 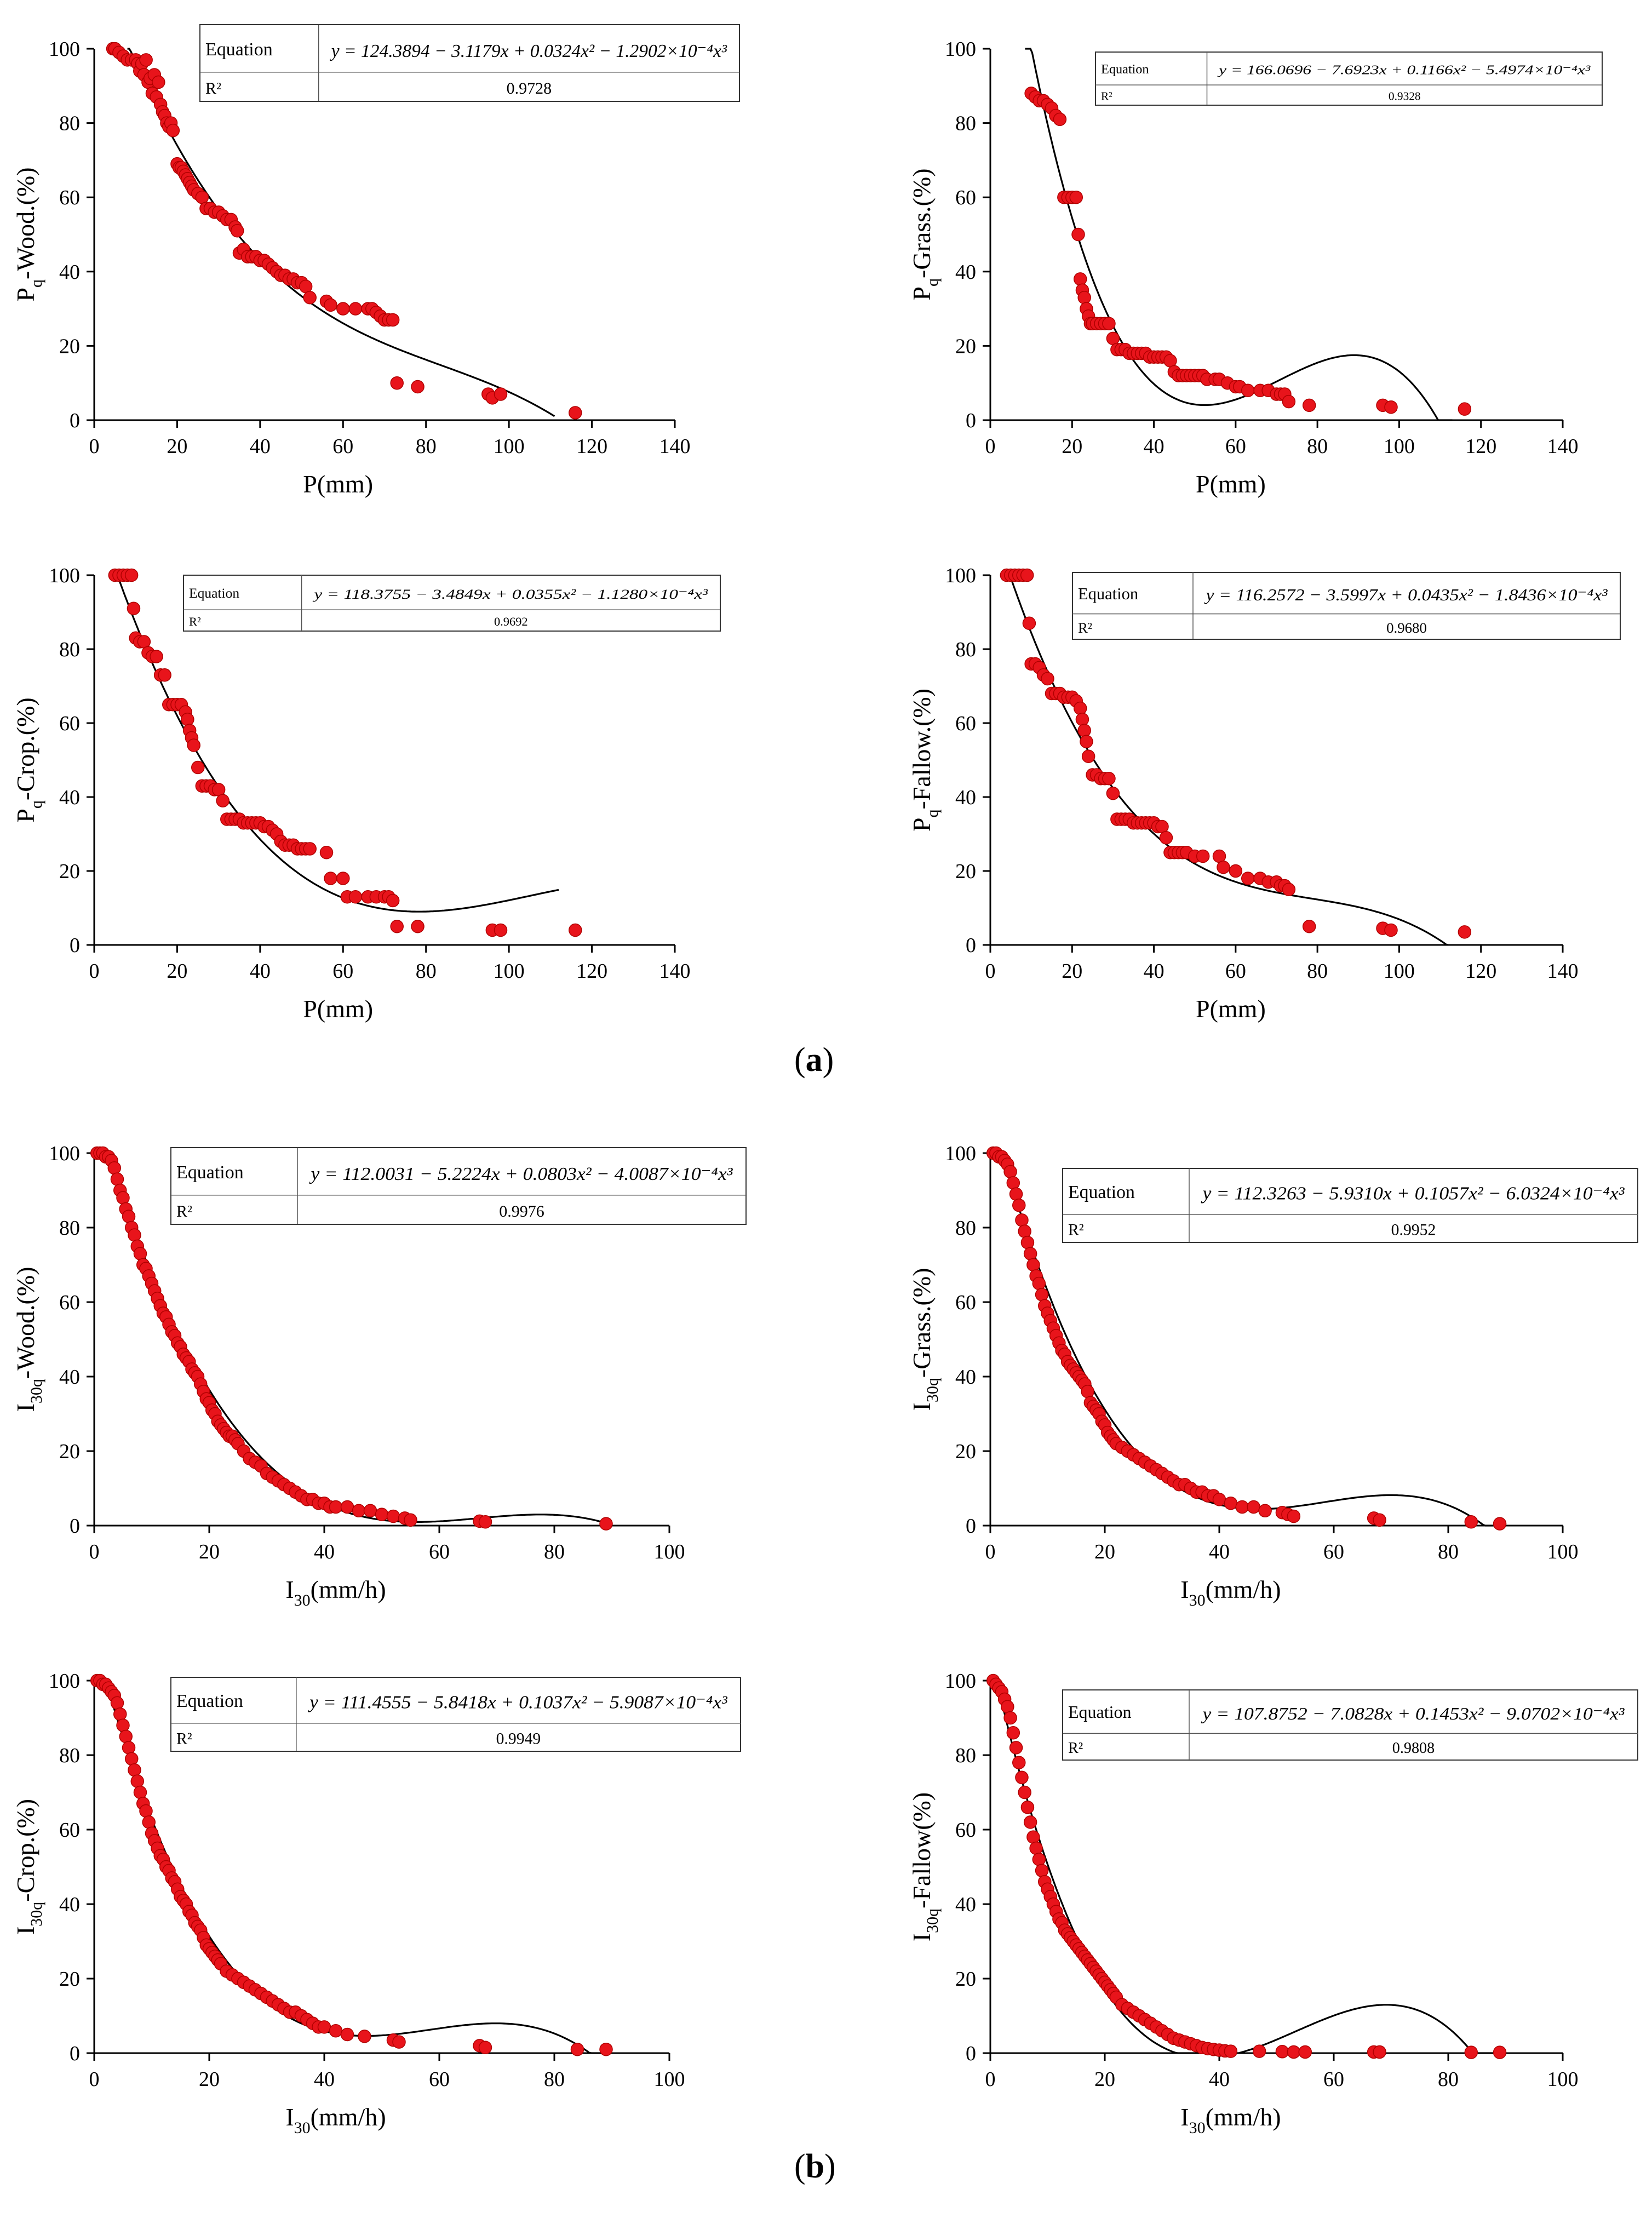 I want to click on x-tick-label: 140, so click(x=1563, y=971).